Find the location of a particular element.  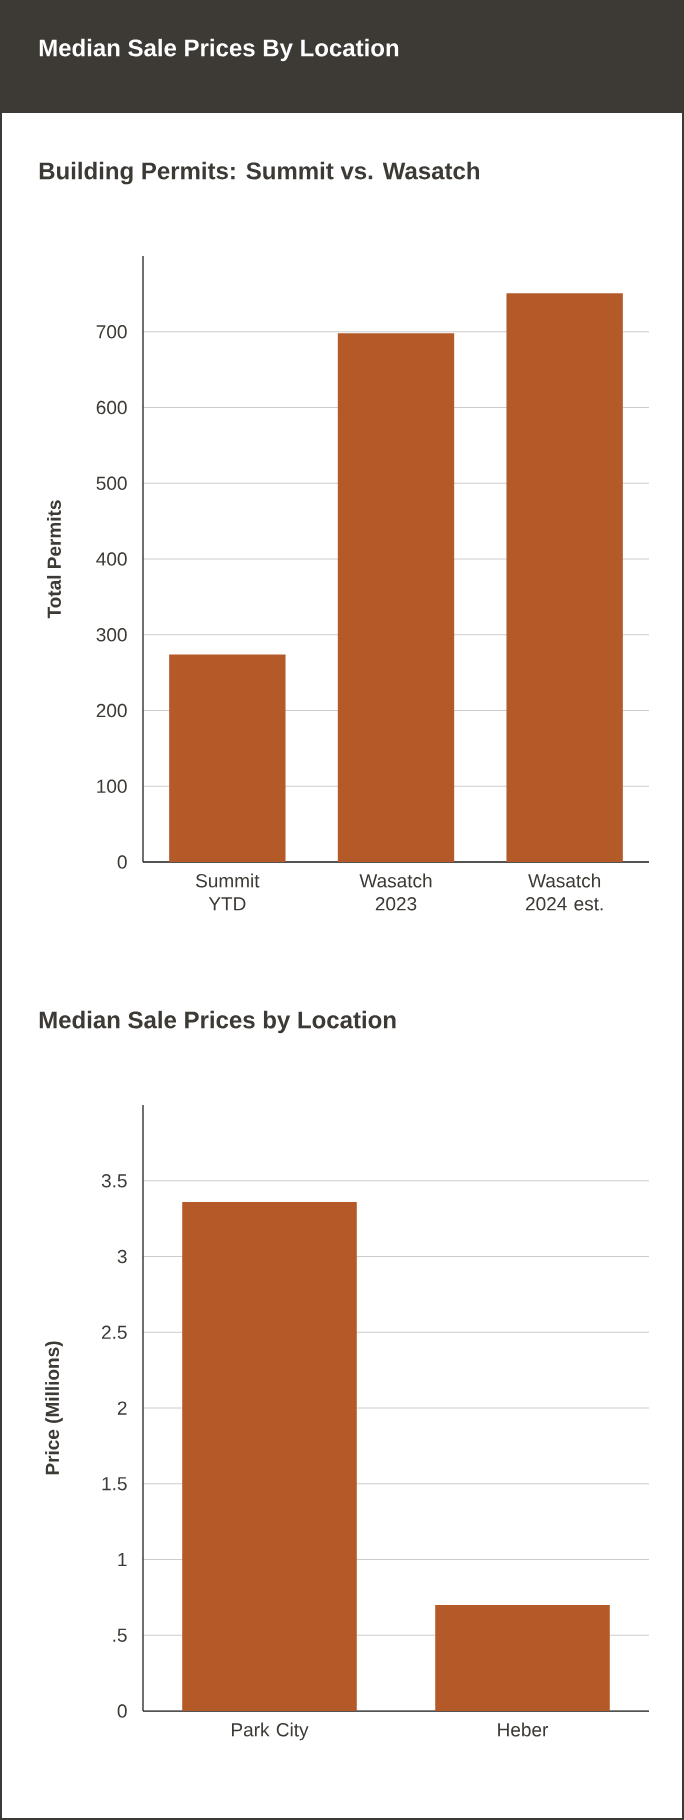

y-tick-label: 2.5 is located at coordinates (114, 1332).